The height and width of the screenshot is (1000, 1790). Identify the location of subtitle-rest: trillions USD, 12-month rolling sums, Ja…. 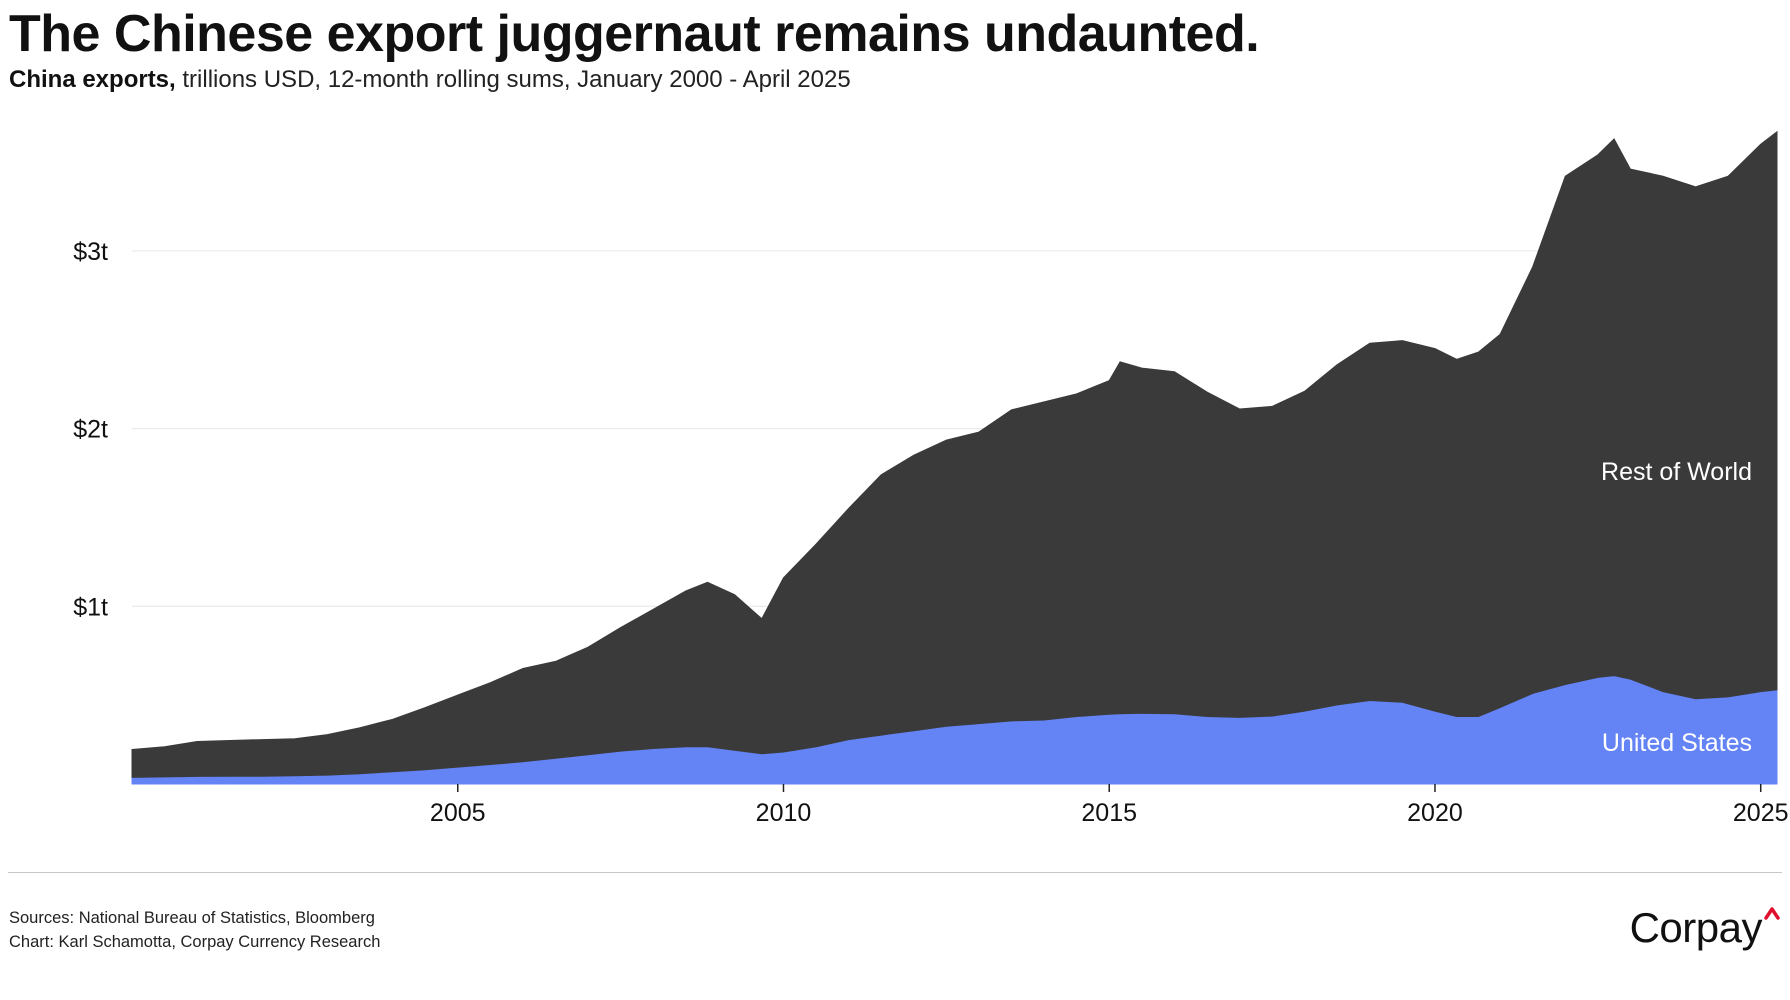
(513, 79).